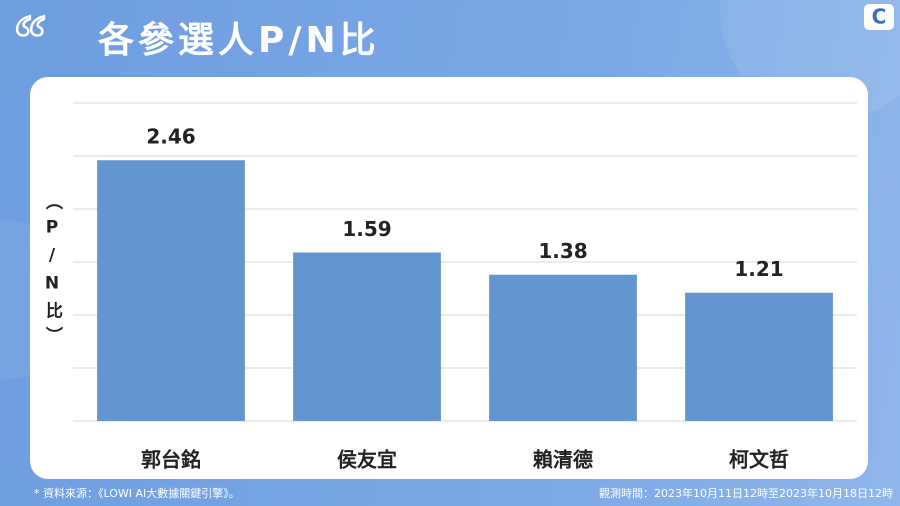  I want to click on source-note: * 資料來源：《LOWI AI大數據關鍵引擎》。, so click(137, 493).